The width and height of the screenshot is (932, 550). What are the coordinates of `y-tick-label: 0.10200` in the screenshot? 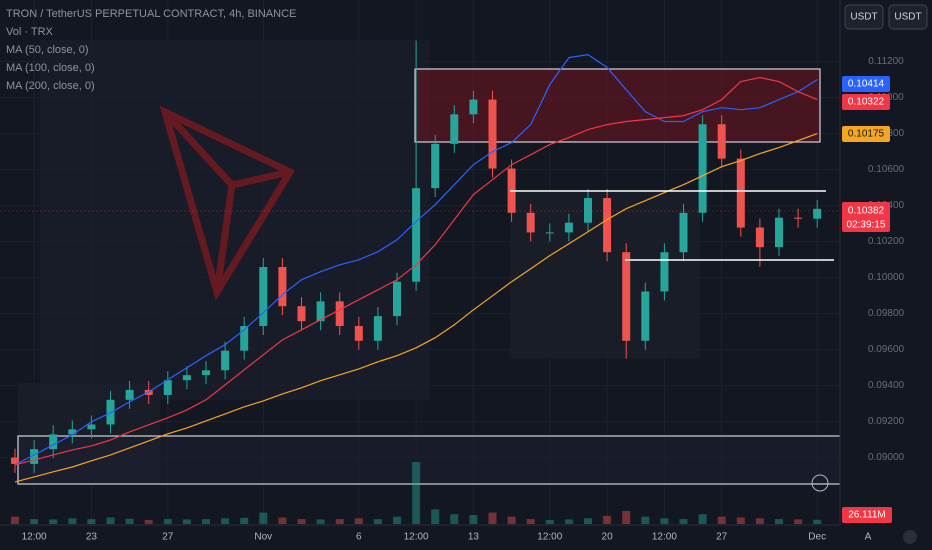 It's located at (886, 241).